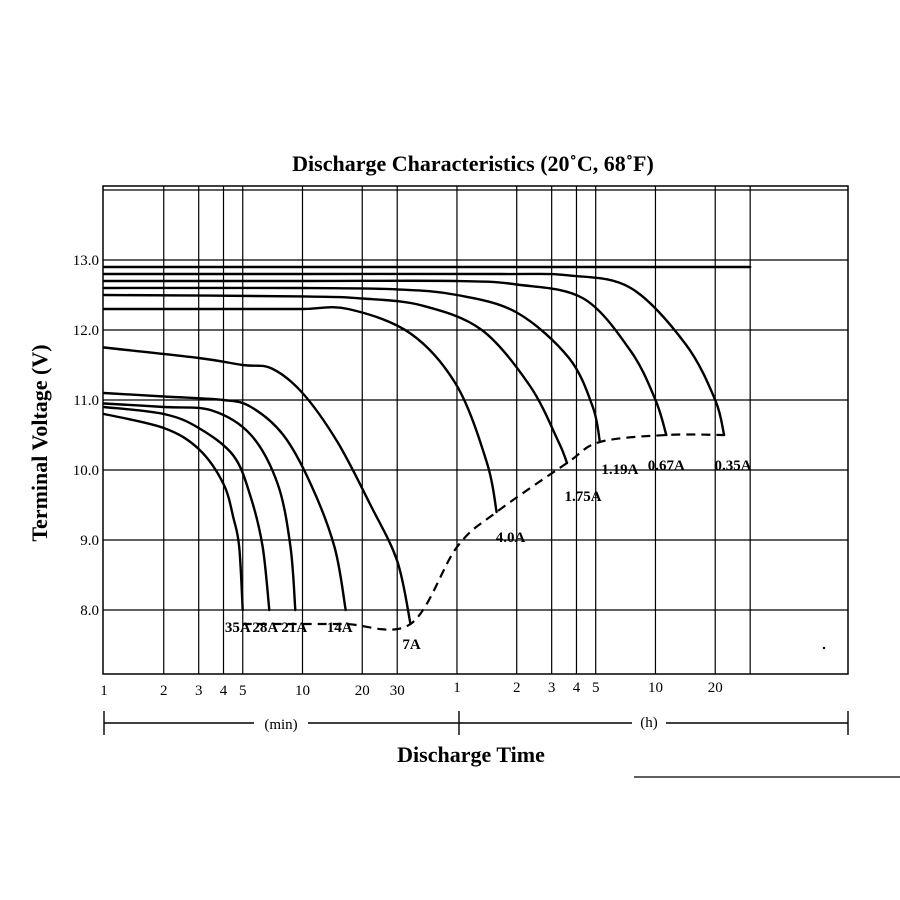  What do you see at coordinates (104, 691) in the screenshot?
I see `x-tick-label-min: 1` at bounding box center [104, 691].